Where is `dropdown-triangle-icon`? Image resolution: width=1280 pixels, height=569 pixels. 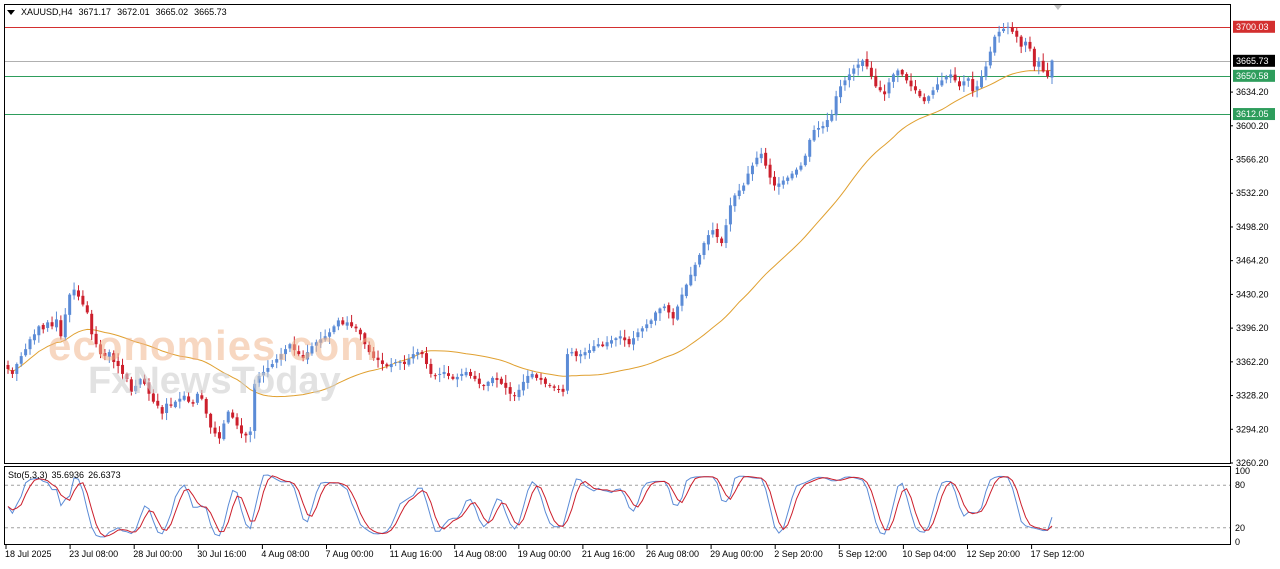 dropdown-triangle-icon is located at coordinates (11, 12).